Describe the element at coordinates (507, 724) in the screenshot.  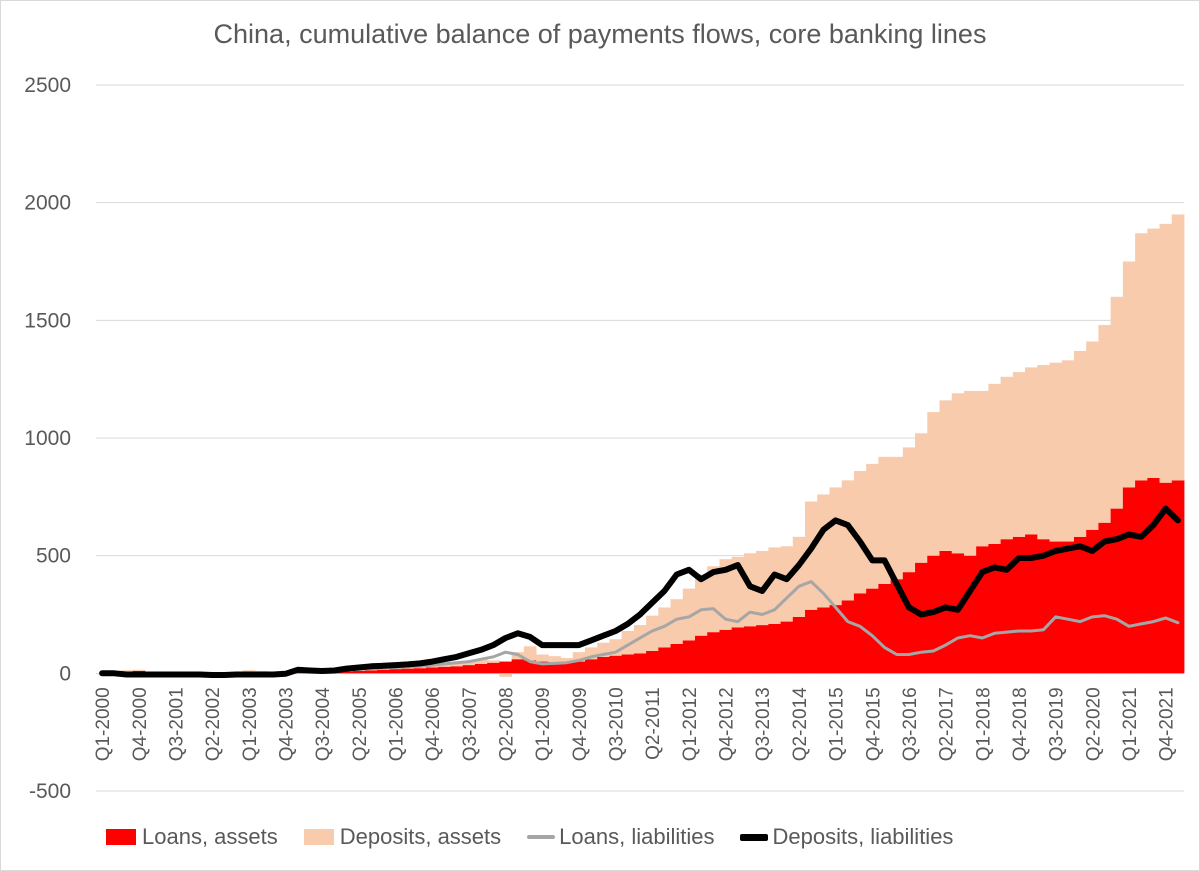
I see `x-tick-label: Q2-2008` at that location.